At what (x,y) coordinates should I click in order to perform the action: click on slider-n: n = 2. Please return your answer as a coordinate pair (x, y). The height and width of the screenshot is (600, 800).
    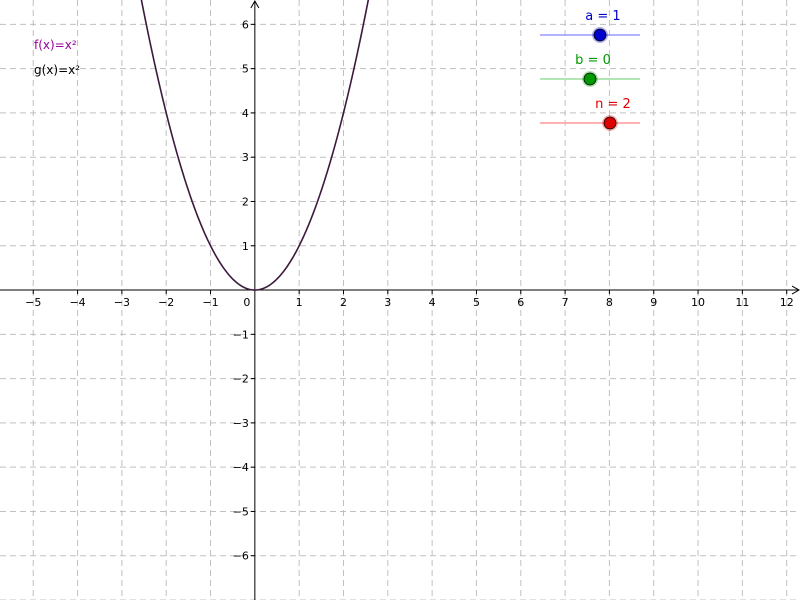
    Looking at the image, I should click on (590, 114).